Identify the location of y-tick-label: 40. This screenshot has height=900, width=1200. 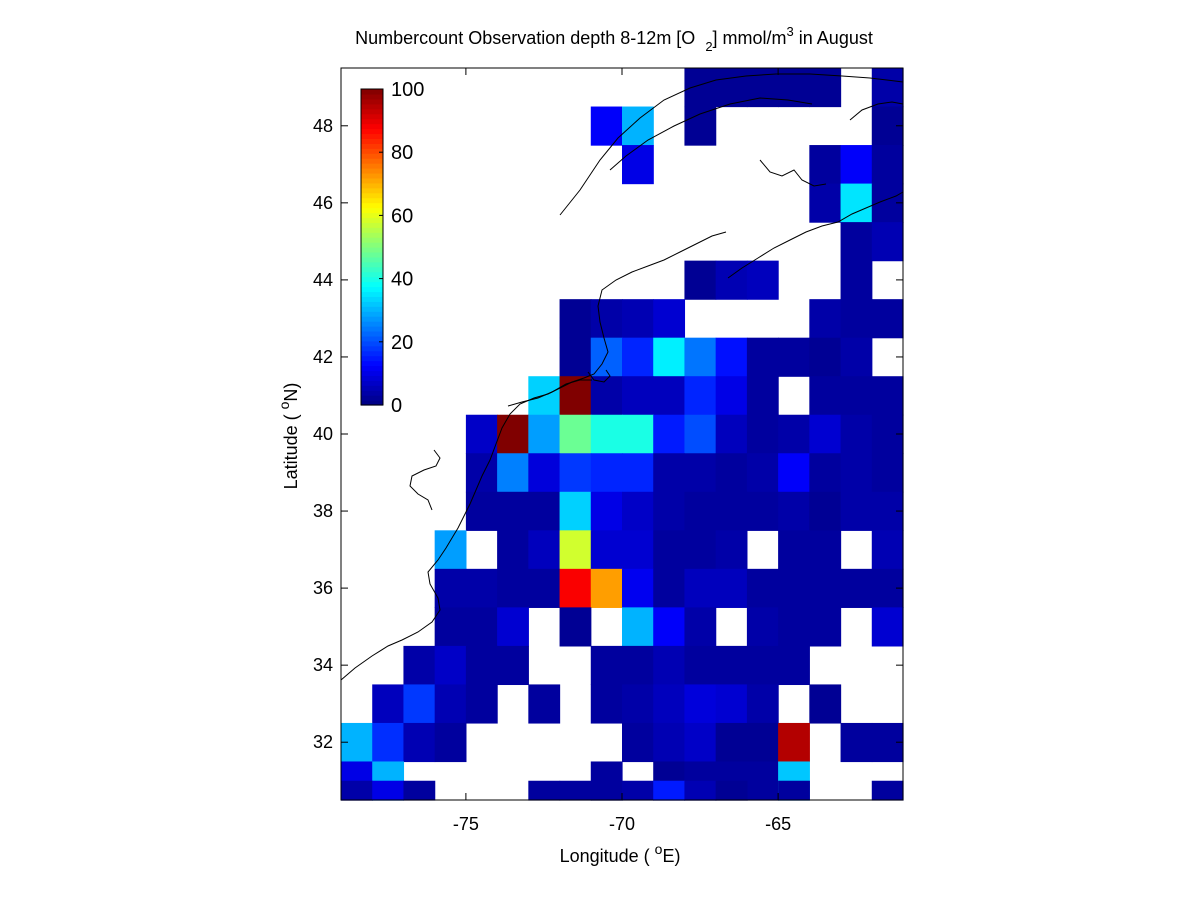
(323, 434).